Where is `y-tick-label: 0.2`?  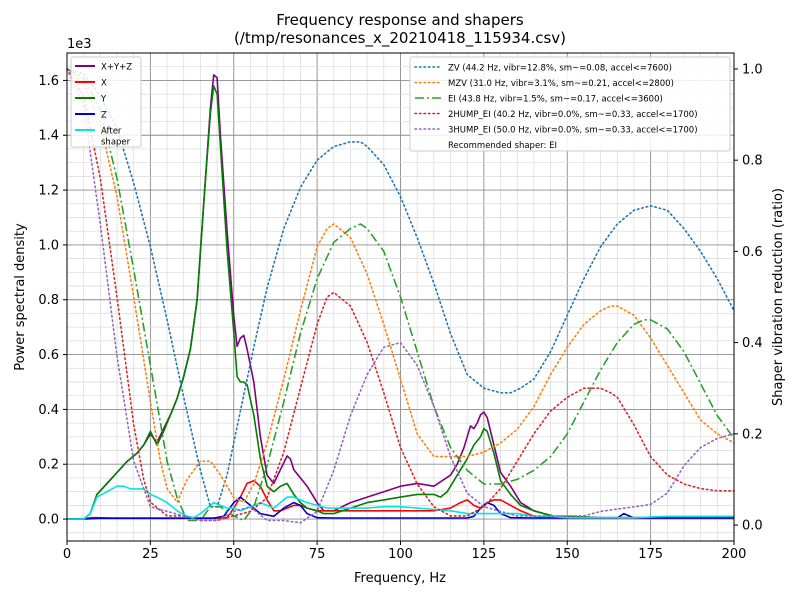
y-tick-label: 0.2 is located at coordinates (48, 465).